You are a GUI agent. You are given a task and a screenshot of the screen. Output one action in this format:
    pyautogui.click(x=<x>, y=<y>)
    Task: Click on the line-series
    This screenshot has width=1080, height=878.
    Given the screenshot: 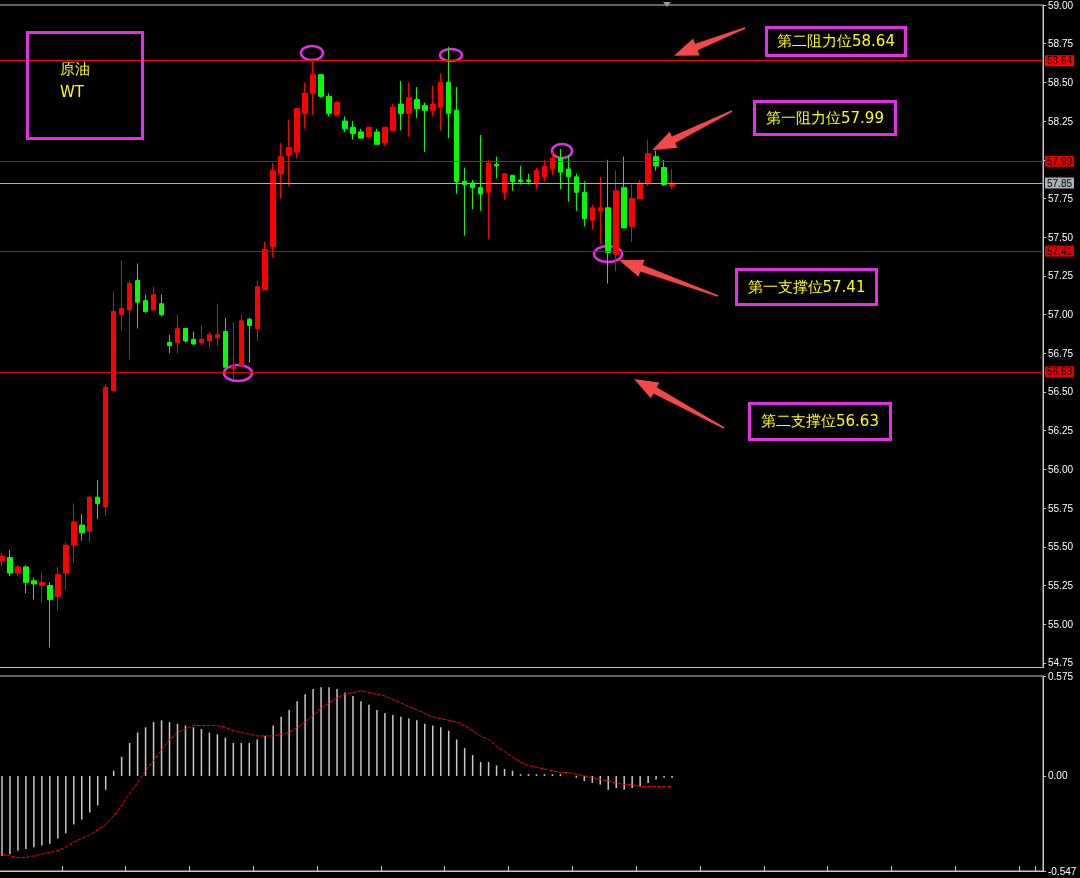 What is the action you would take?
    pyautogui.click(x=337, y=774)
    